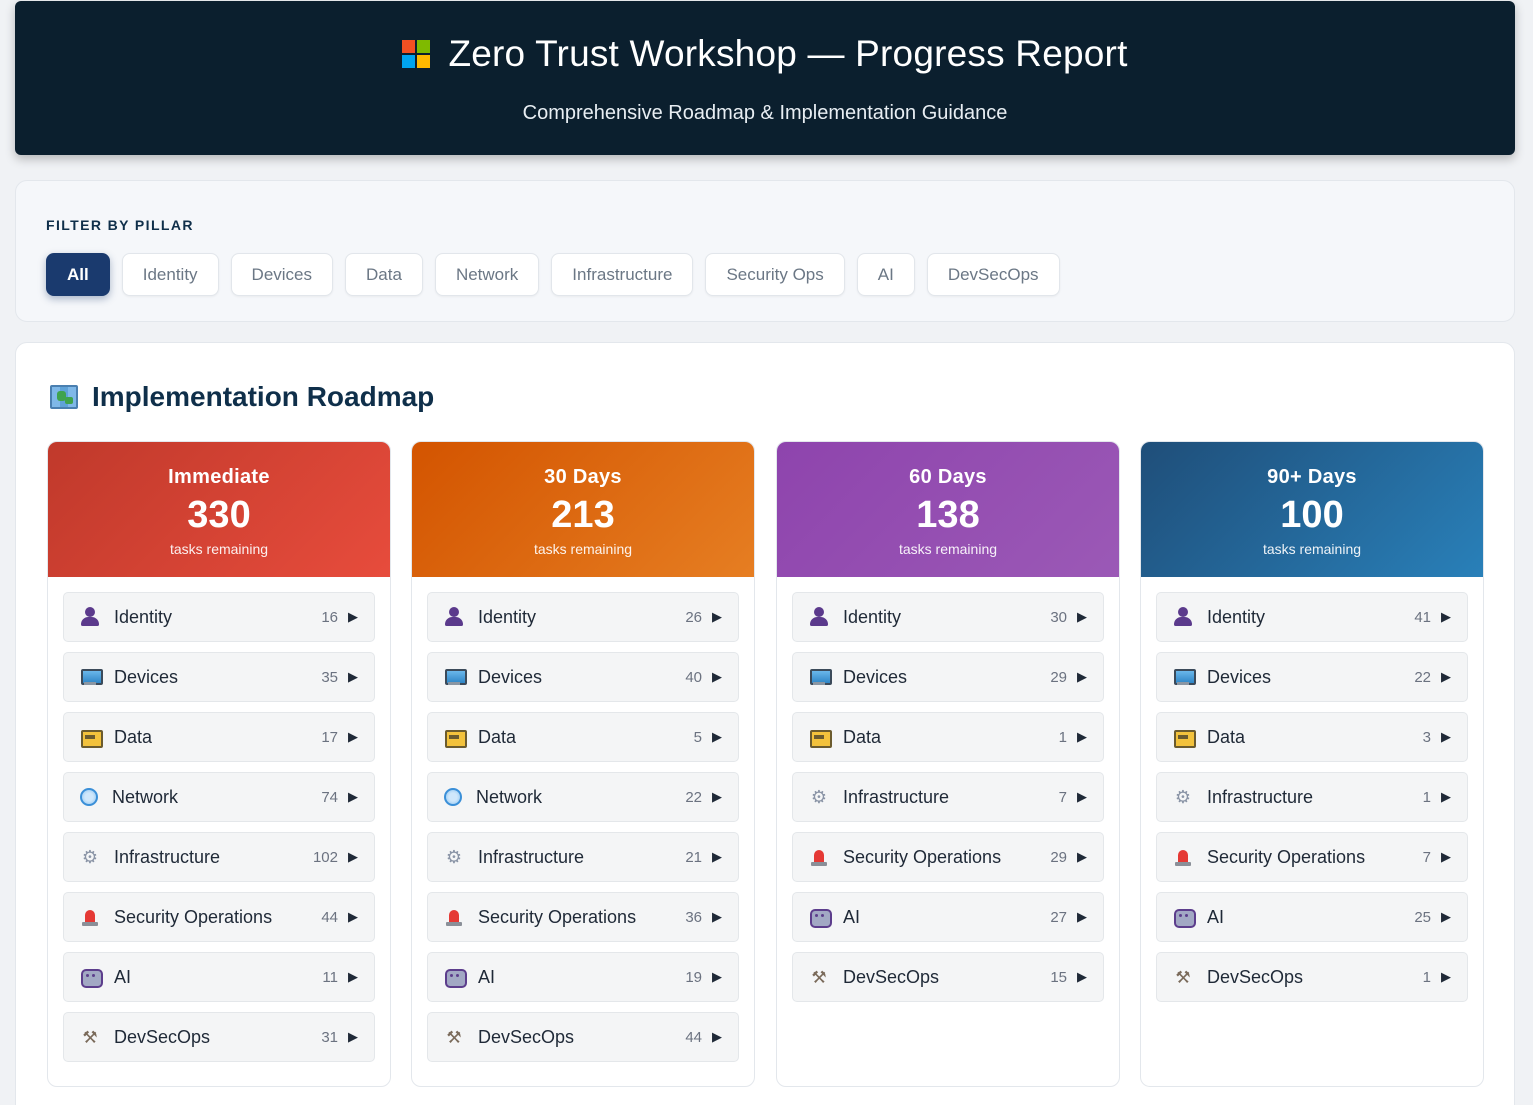  What do you see at coordinates (454, 917) in the screenshot?
I see `secops-icon` at bounding box center [454, 917].